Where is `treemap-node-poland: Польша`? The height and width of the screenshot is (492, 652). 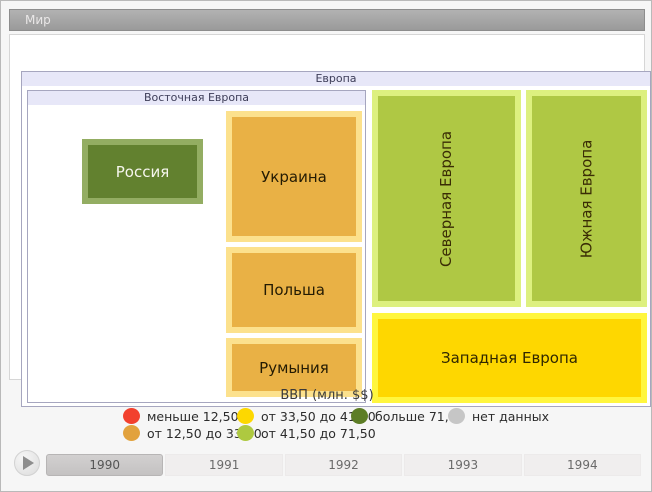 treemap-node-poland: Польша is located at coordinates (294, 290).